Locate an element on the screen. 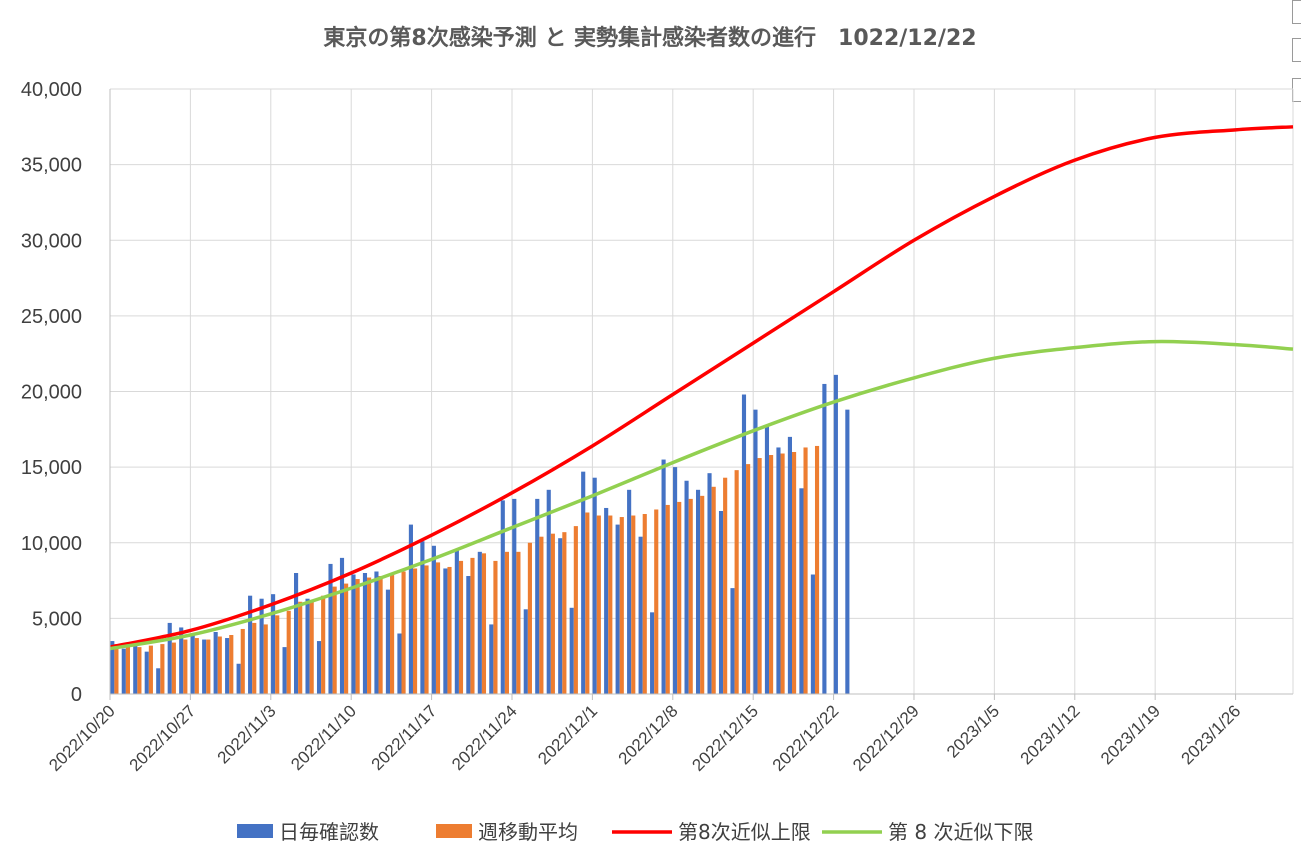 This screenshot has width=1301, height=856. y-tick-label: 5,000 is located at coordinates (57, 619).